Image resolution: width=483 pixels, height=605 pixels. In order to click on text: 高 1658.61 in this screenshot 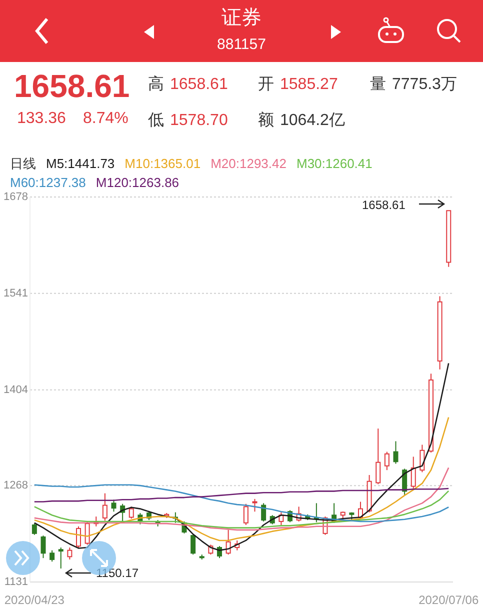, I will do `click(188, 84)`.